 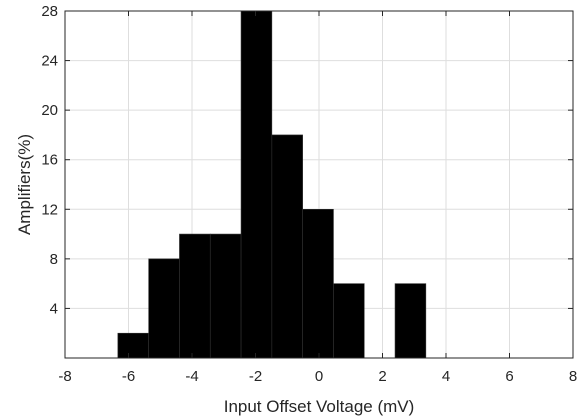 I want to click on x-tick-label: 4, so click(x=446, y=376).